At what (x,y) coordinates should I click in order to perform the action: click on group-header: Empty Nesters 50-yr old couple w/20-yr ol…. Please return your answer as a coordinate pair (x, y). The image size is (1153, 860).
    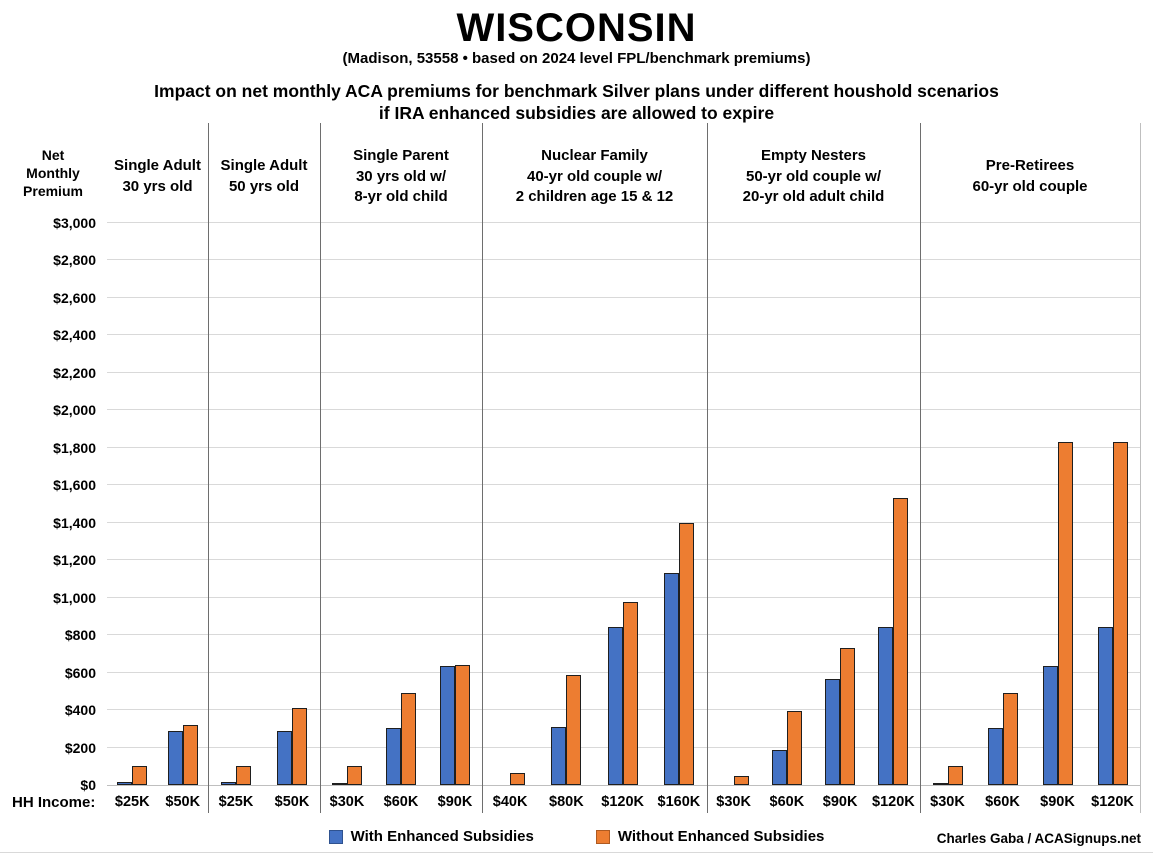
    Looking at the image, I should click on (813, 177).